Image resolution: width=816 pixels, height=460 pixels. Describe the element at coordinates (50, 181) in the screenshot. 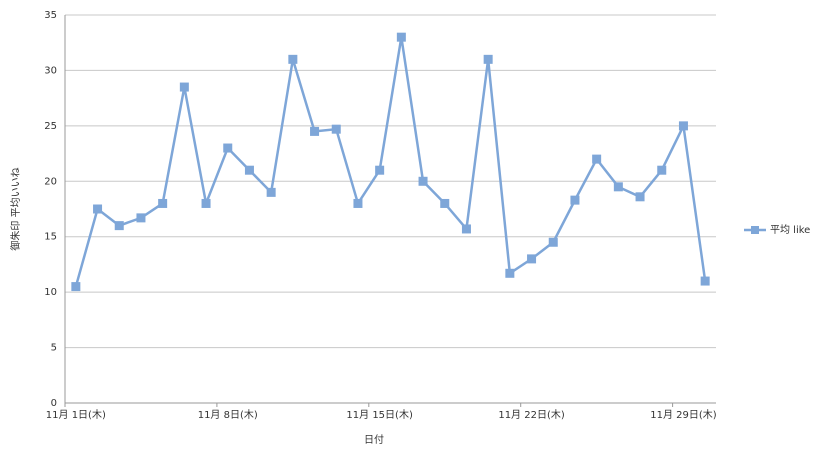

I see `y-tick-label: 20` at that location.